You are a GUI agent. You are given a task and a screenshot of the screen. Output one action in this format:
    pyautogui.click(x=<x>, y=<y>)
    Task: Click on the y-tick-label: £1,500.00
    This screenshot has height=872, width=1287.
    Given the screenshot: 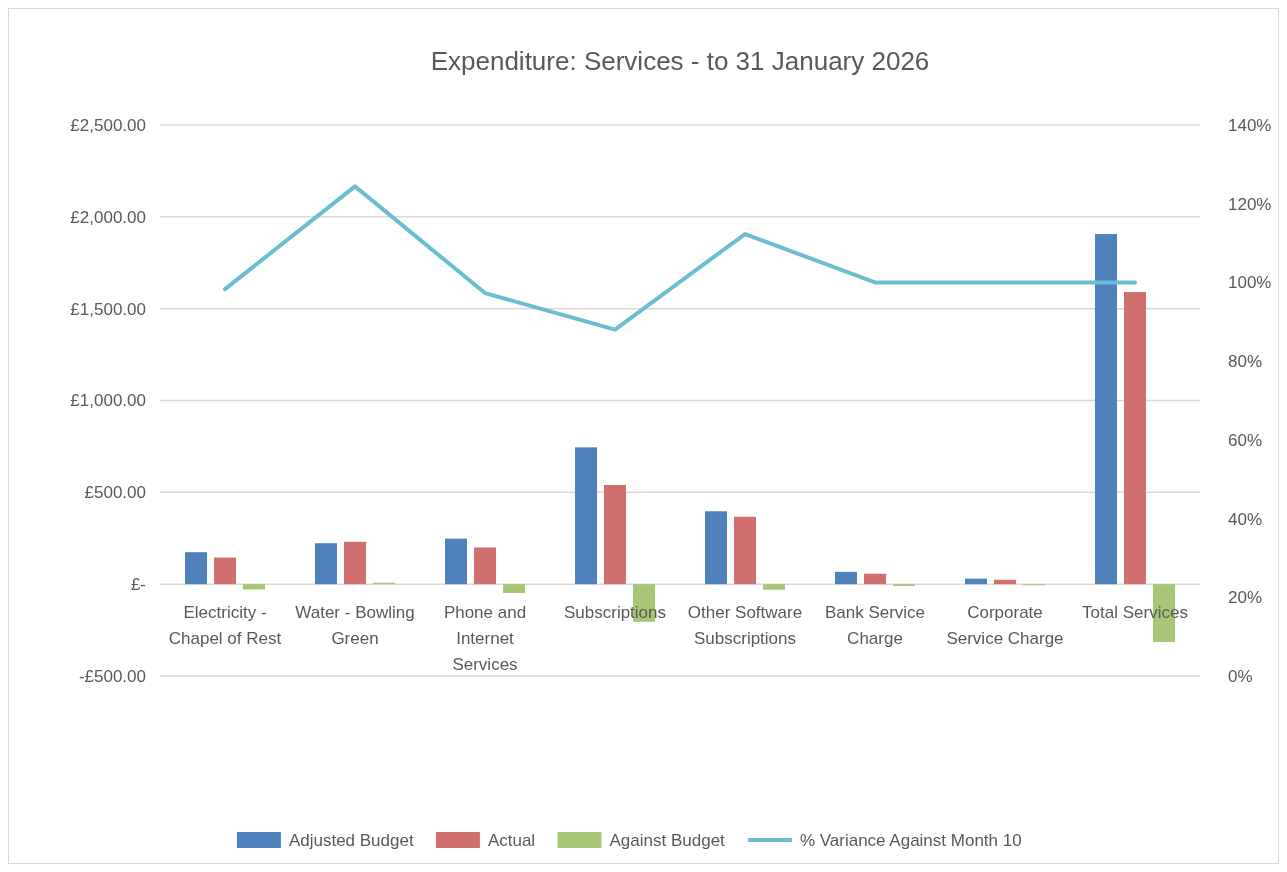 What is the action you would take?
    pyautogui.click(x=108, y=309)
    